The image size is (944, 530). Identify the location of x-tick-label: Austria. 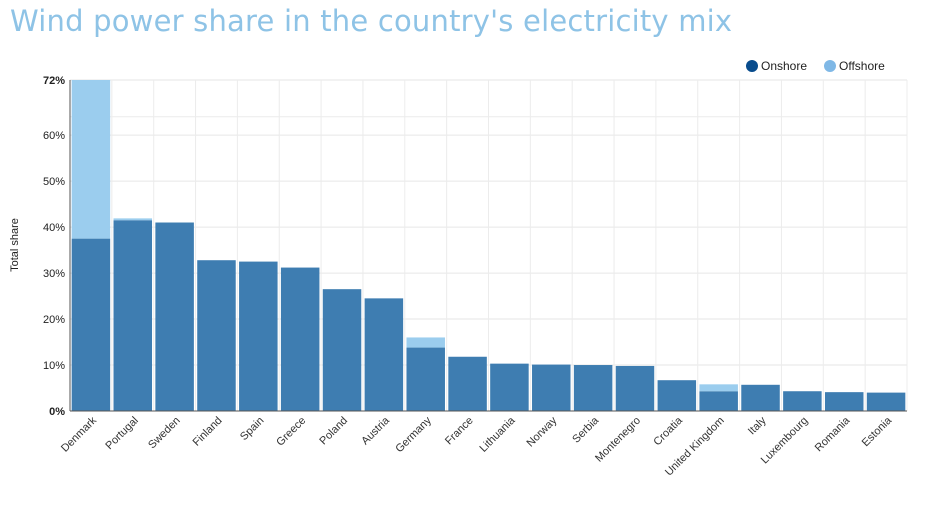
(375, 430).